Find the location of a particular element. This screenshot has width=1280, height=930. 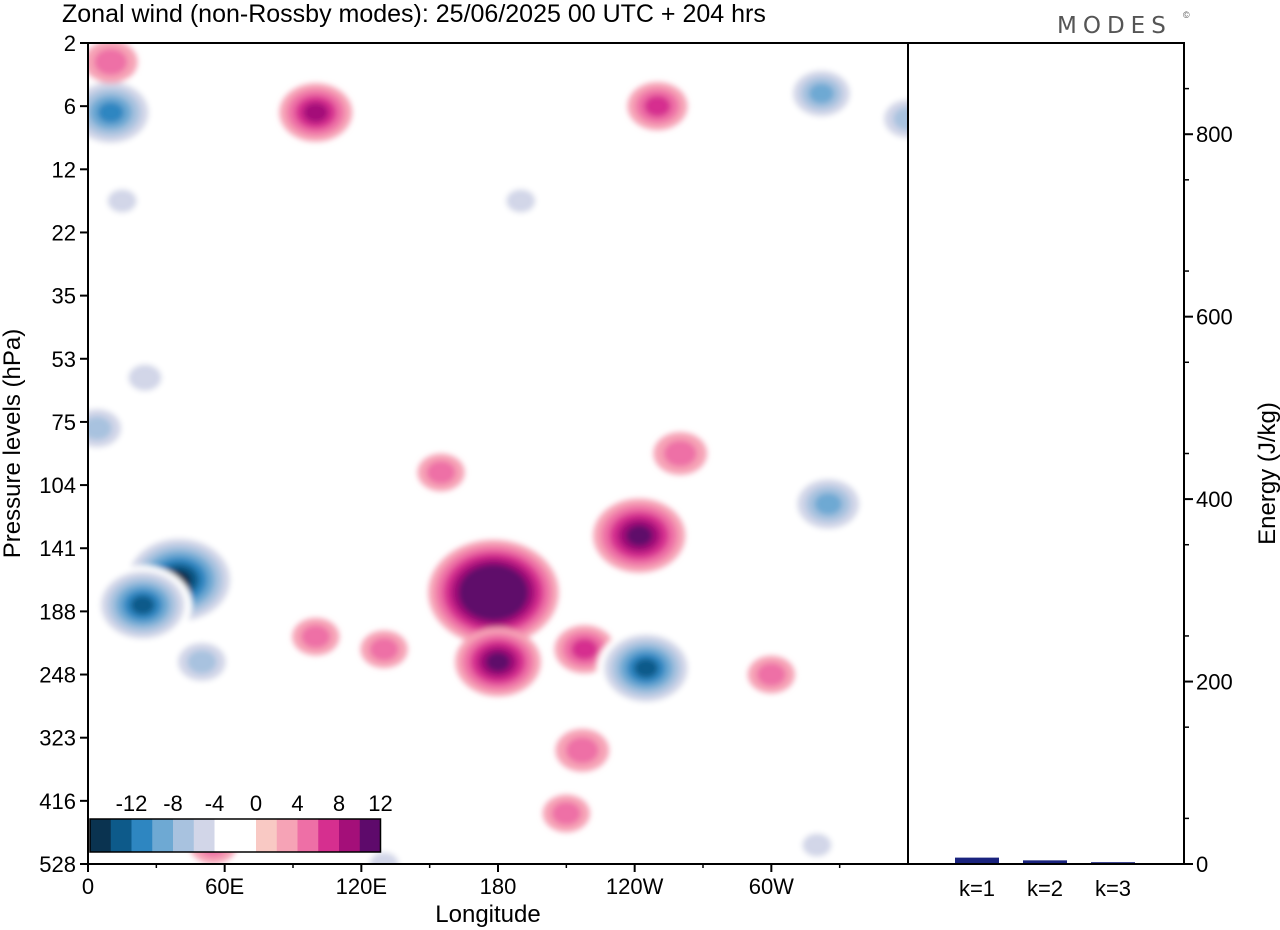

colorbar-label: 4 is located at coordinates (297, 803).